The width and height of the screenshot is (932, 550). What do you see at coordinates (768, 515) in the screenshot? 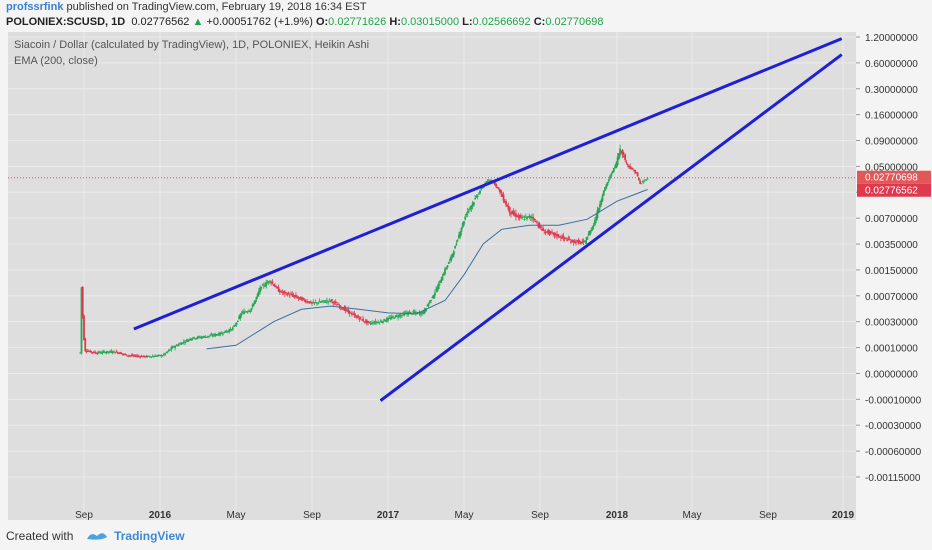
I see `x-tick-label: Sep` at bounding box center [768, 515].